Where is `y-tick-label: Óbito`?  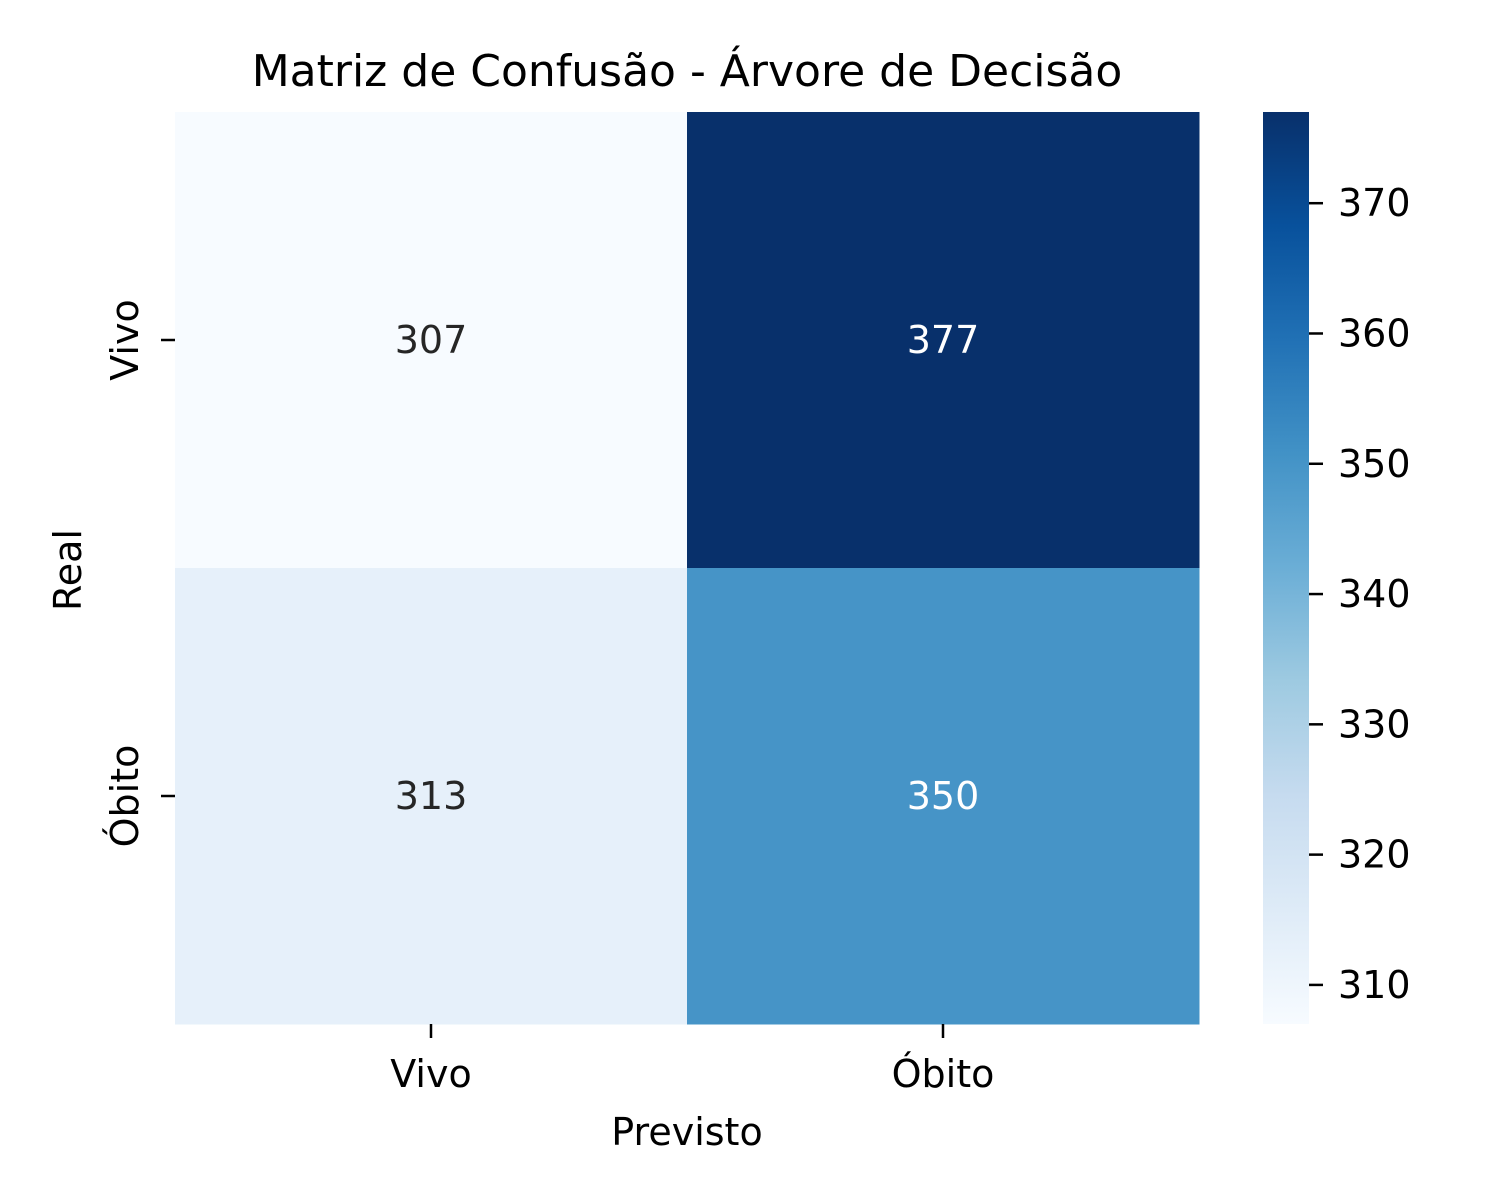 y-tick-label: Óbito is located at coordinates (125, 796).